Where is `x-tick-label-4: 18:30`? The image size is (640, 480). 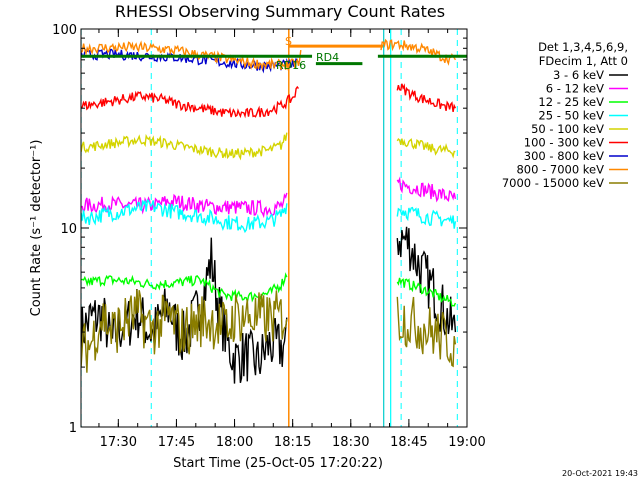 x-tick-label-4: 18:30 is located at coordinates (350, 442).